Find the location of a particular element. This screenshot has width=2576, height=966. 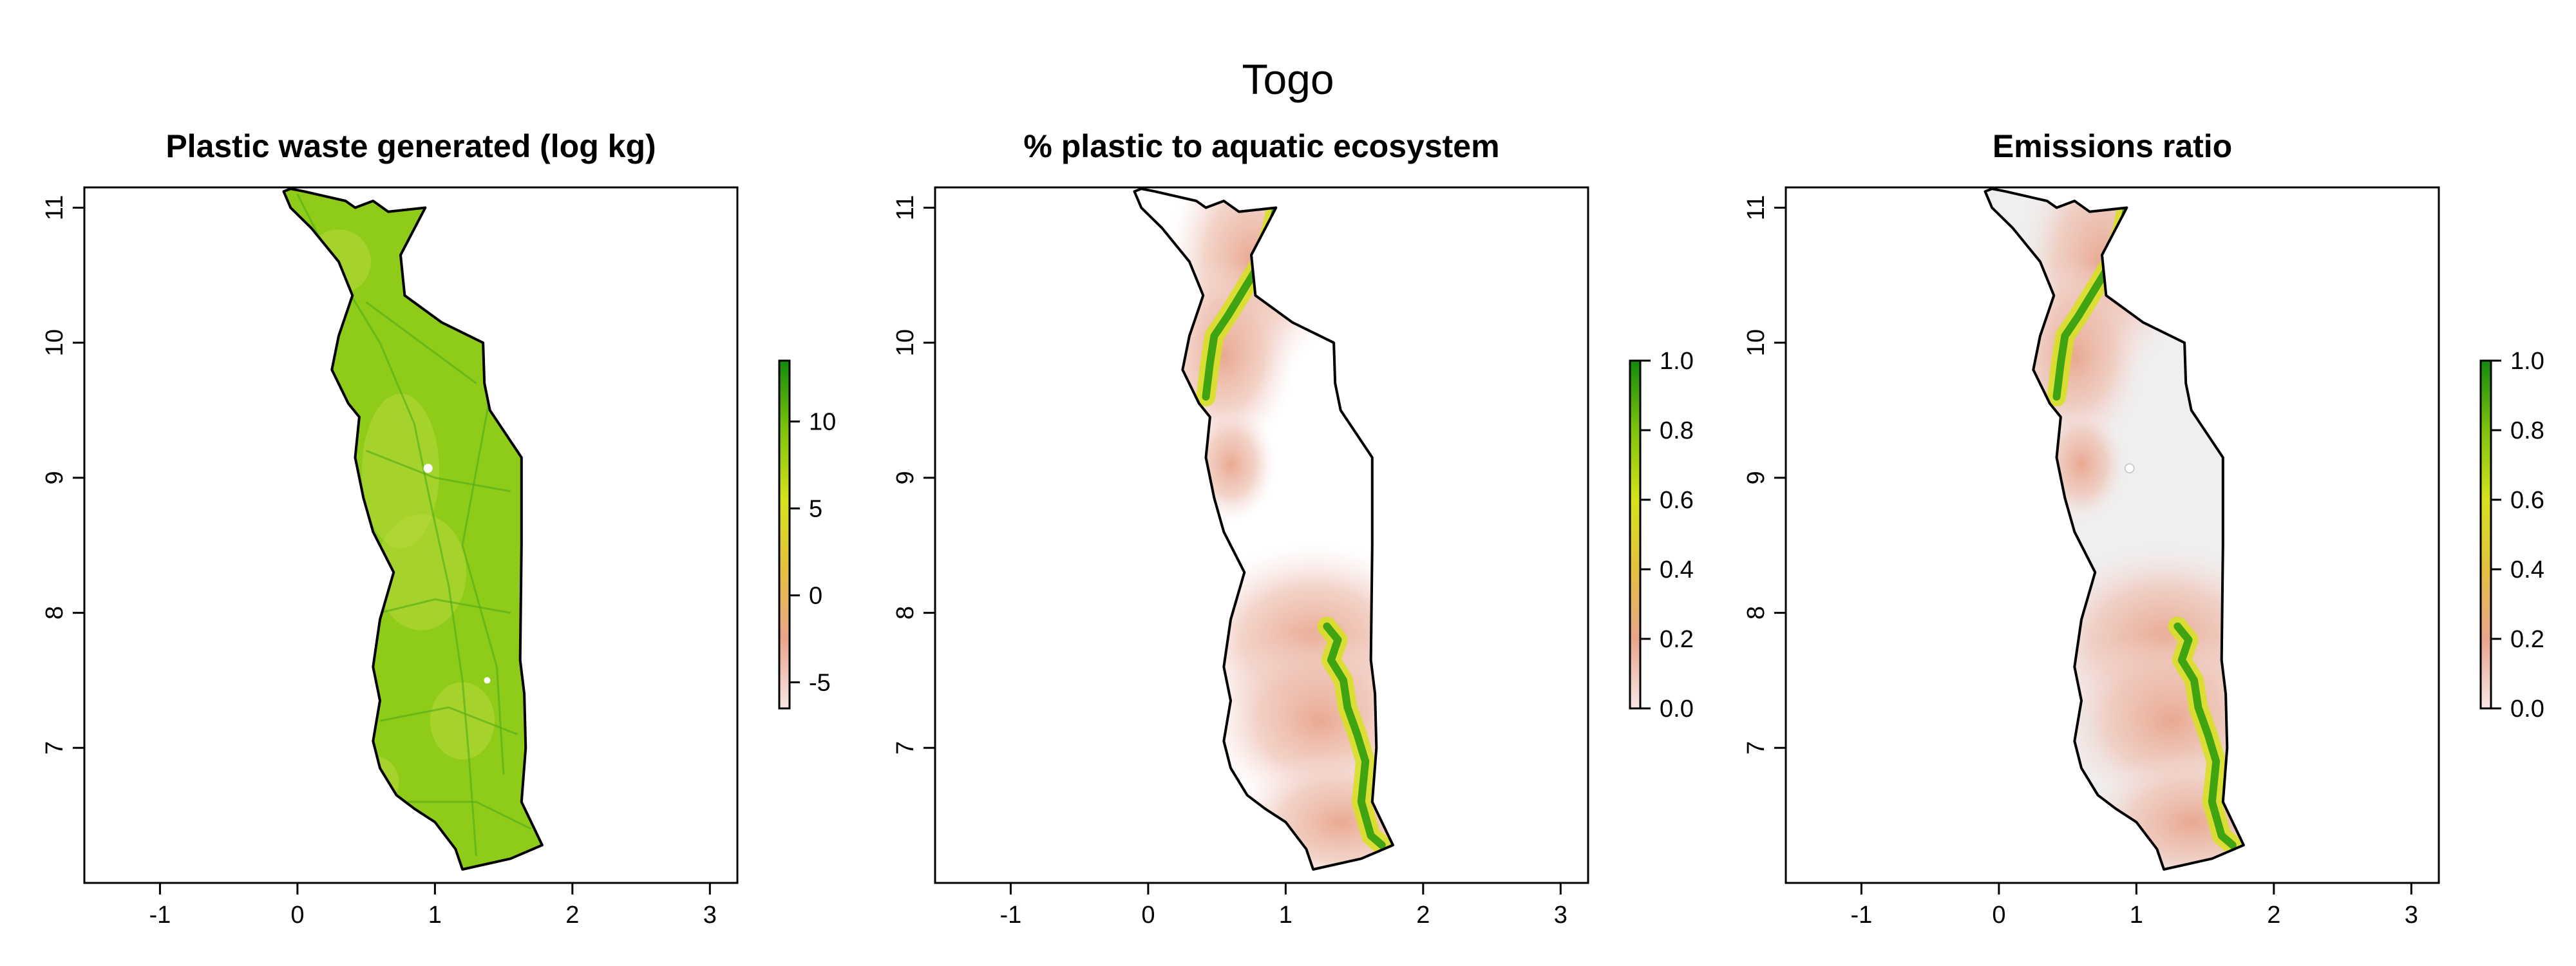

panel-title: % plastic to aquatic ecosystem is located at coordinates (1261, 146).